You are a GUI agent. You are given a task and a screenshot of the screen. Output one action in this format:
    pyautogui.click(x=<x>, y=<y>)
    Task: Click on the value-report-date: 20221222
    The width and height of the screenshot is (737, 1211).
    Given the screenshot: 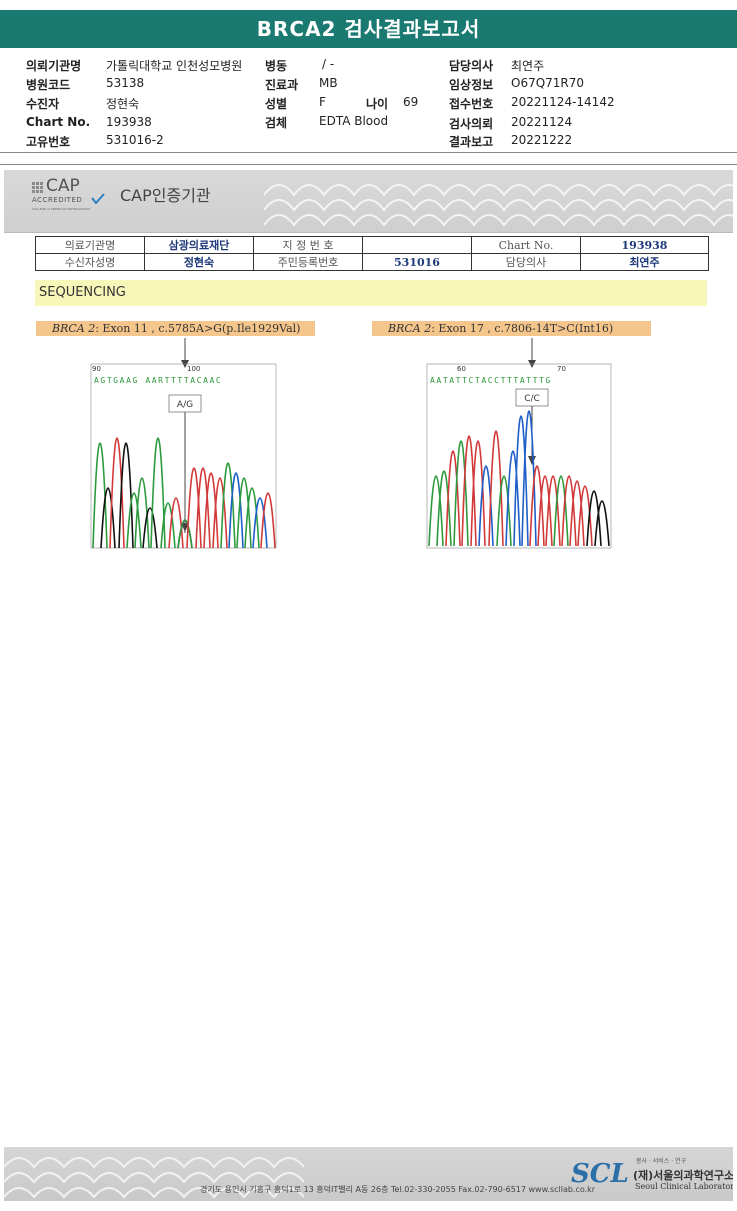 What is the action you would take?
    pyautogui.click(x=542, y=140)
    